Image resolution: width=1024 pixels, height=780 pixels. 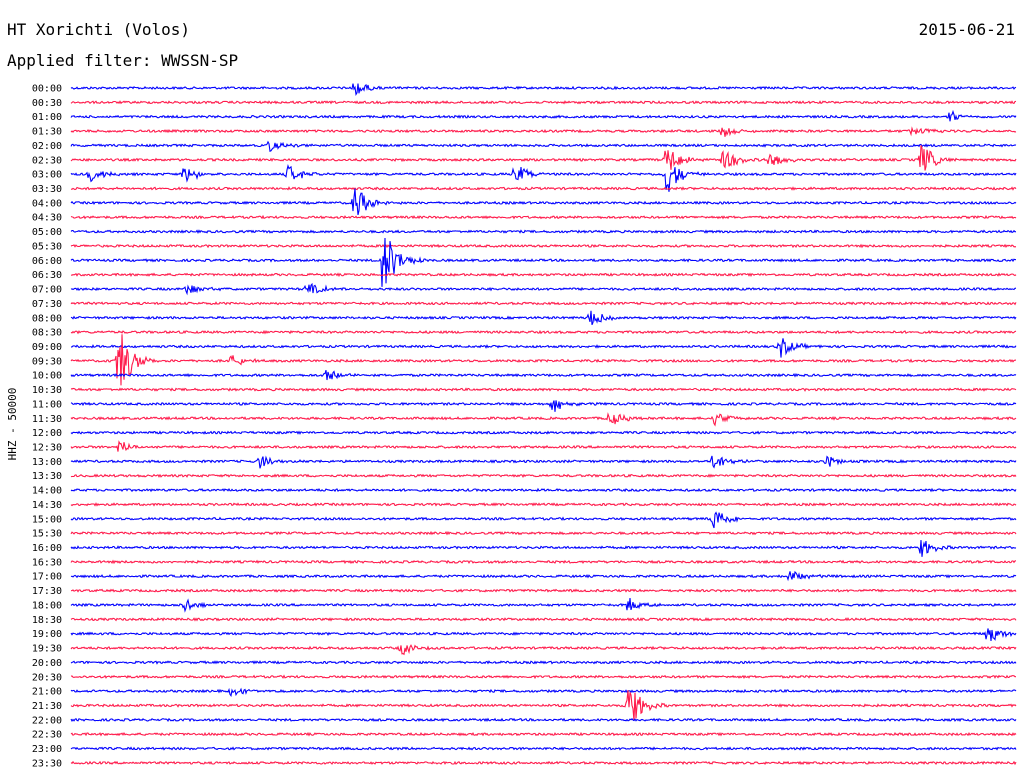 What do you see at coordinates (47, 203) in the screenshot?
I see `row-time-label: 04:00` at bounding box center [47, 203].